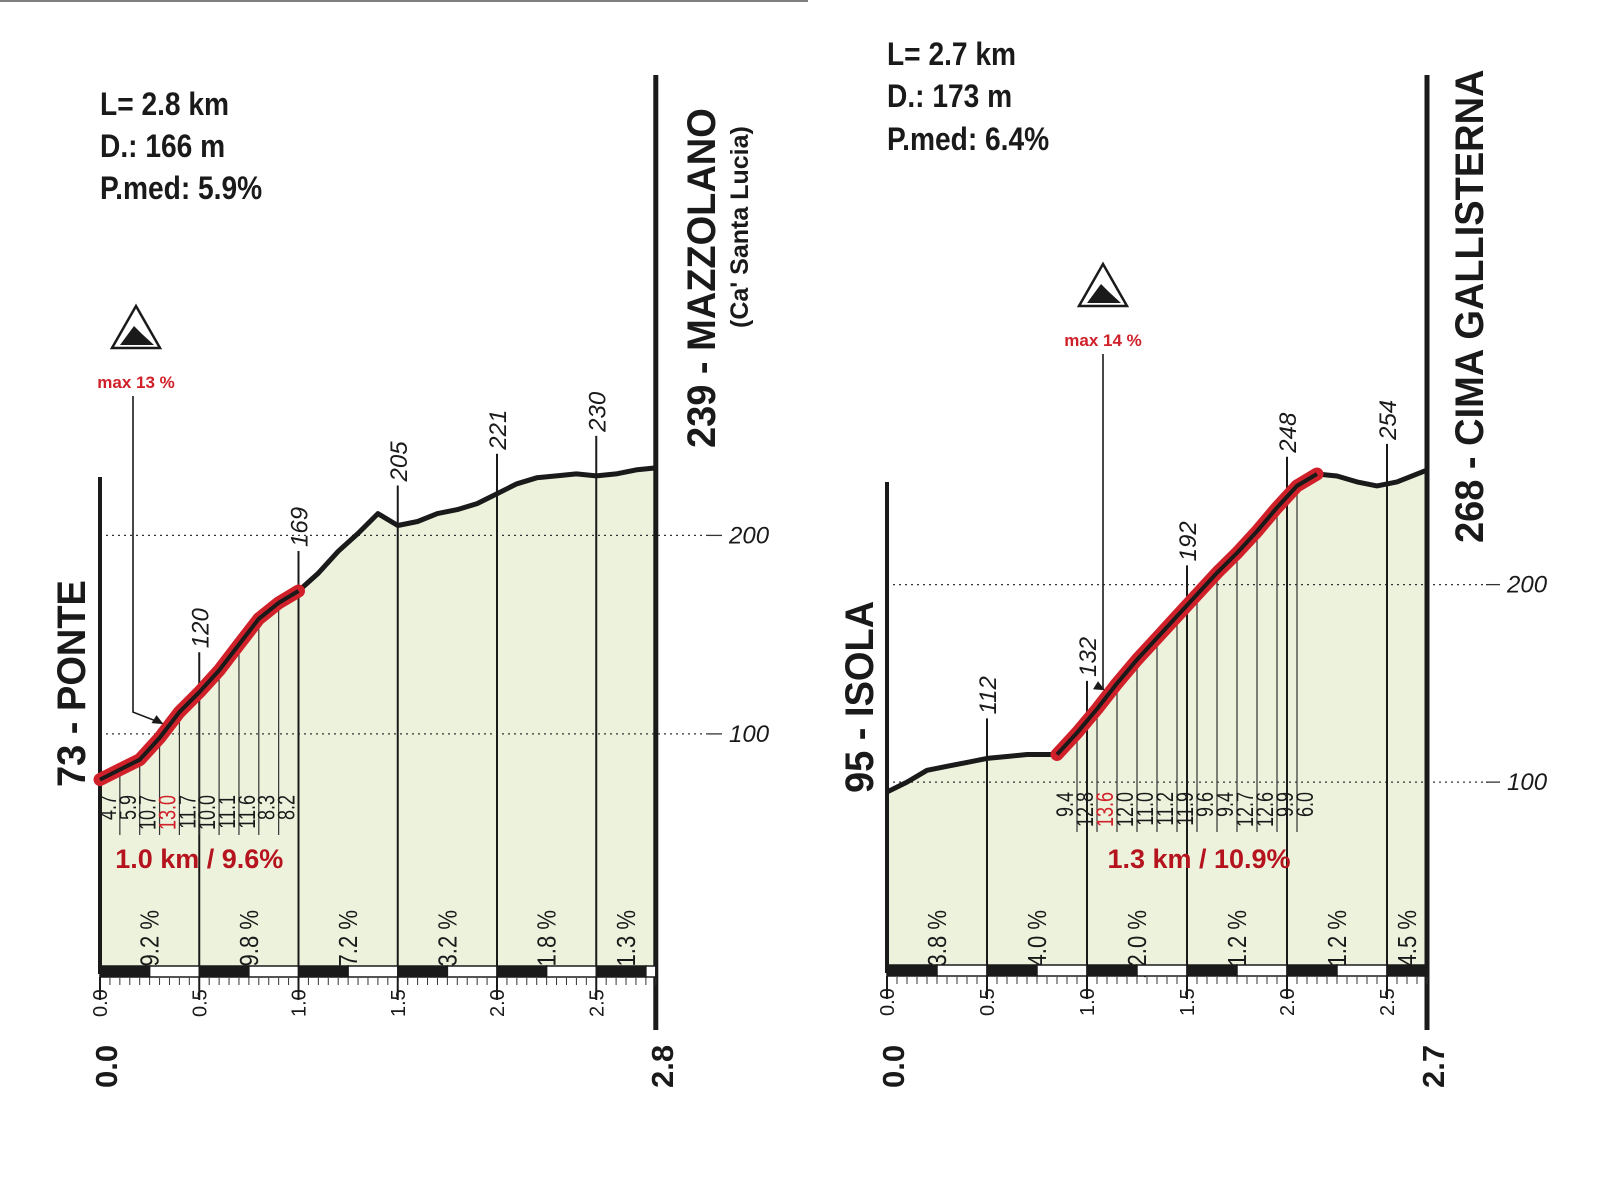 The height and width of the screenshot is (1177, 1600). I want to click on detail-gradient: 11.2, so click(1166, 809).